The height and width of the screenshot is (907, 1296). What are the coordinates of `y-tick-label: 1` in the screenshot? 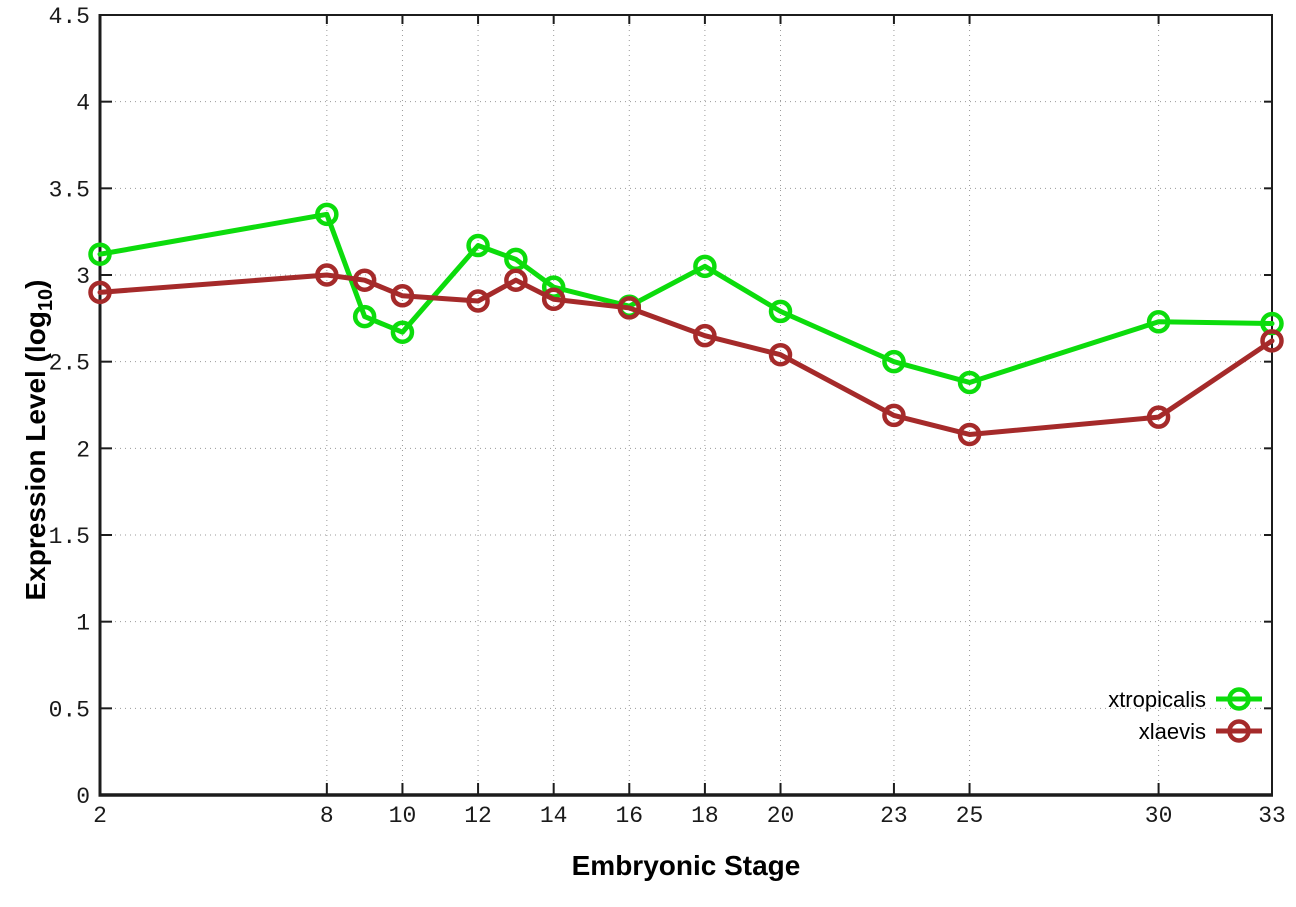 It's located at (83, 624).